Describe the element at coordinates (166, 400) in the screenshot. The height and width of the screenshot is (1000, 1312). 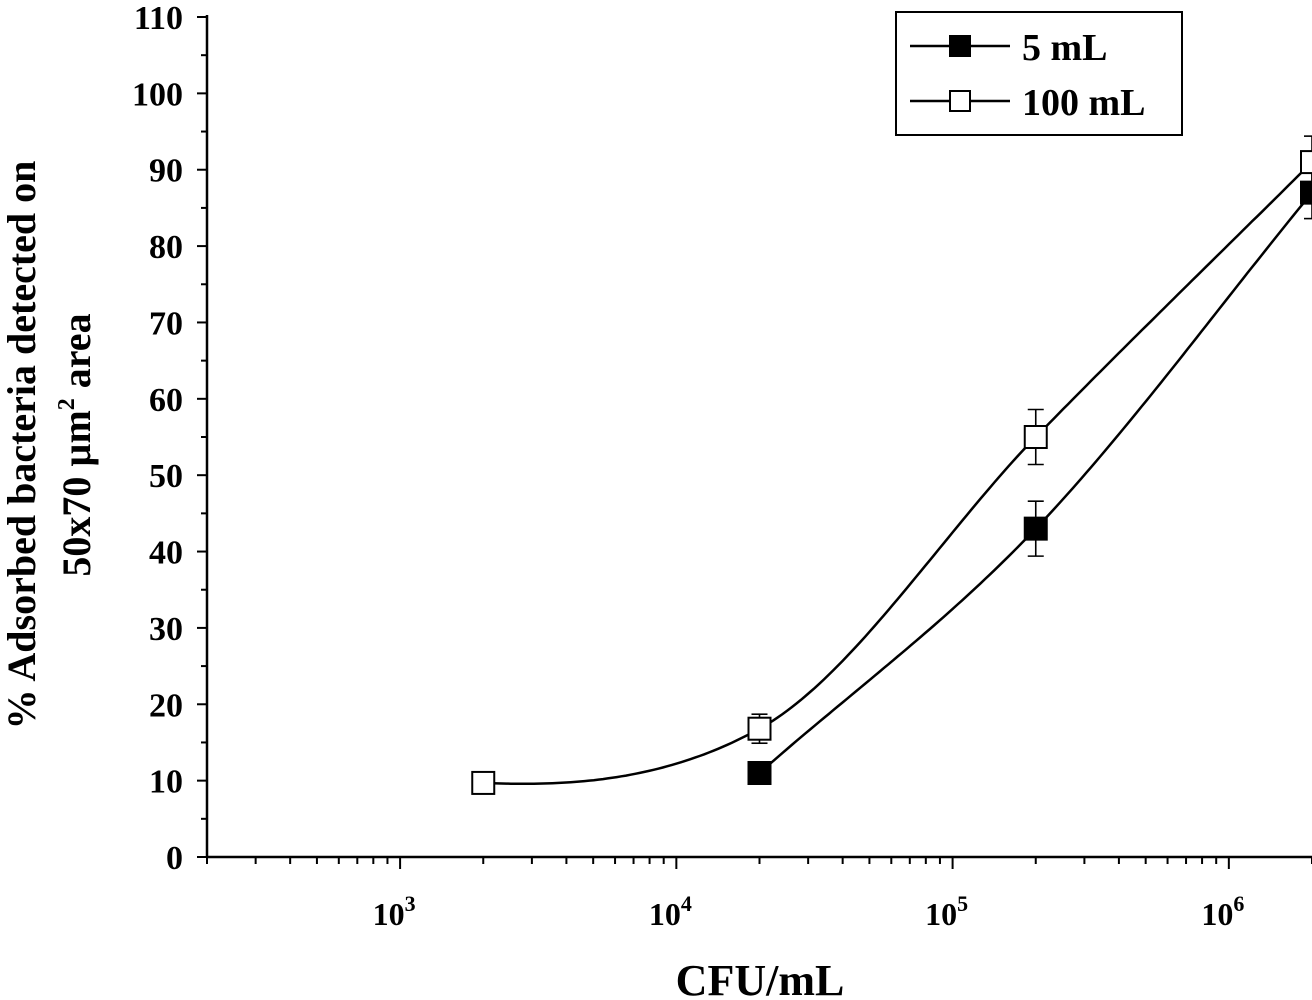
I see `y-tick-label: 60` at that location.